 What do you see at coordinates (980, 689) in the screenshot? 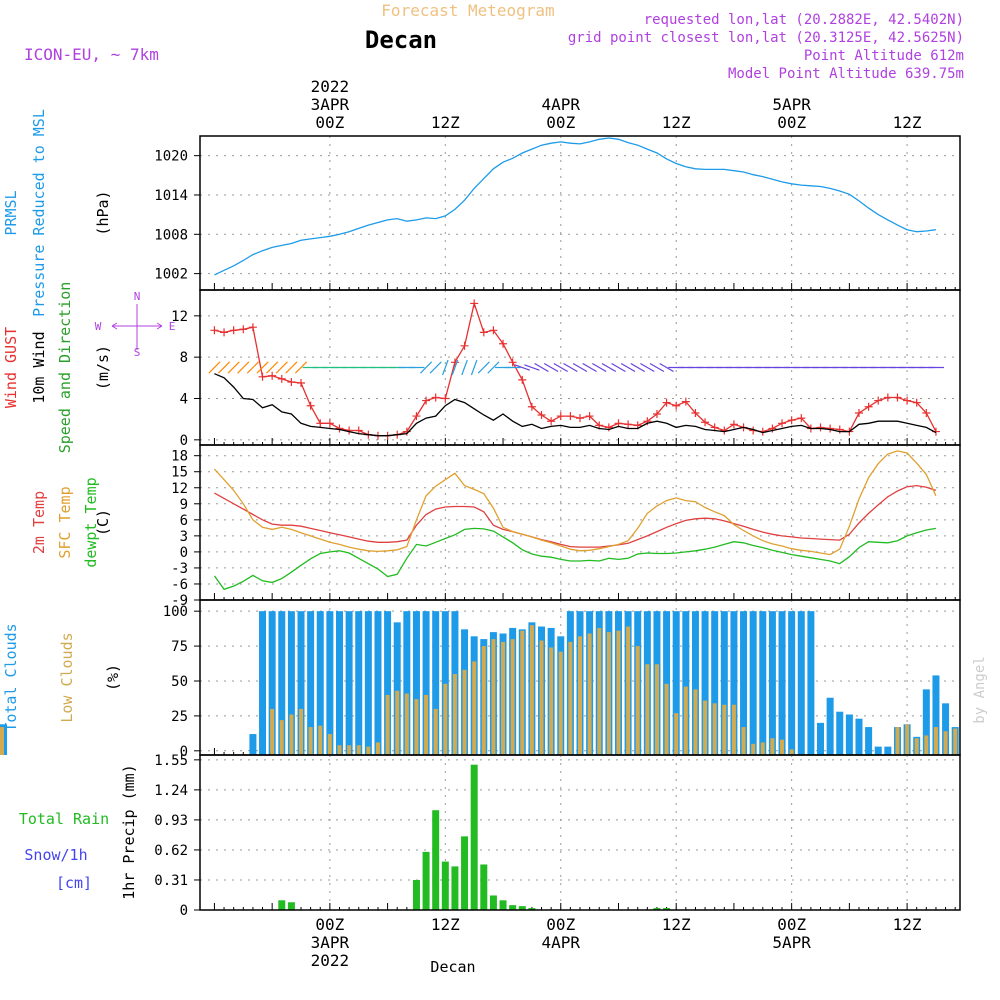
I see `watermark: by Angel` at bounding box center [980, 689].